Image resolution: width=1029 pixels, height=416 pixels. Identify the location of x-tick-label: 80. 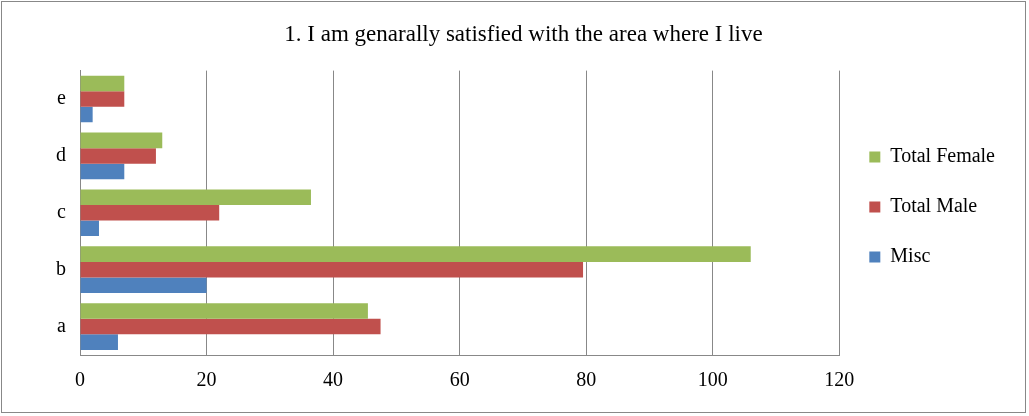
(586, 379).